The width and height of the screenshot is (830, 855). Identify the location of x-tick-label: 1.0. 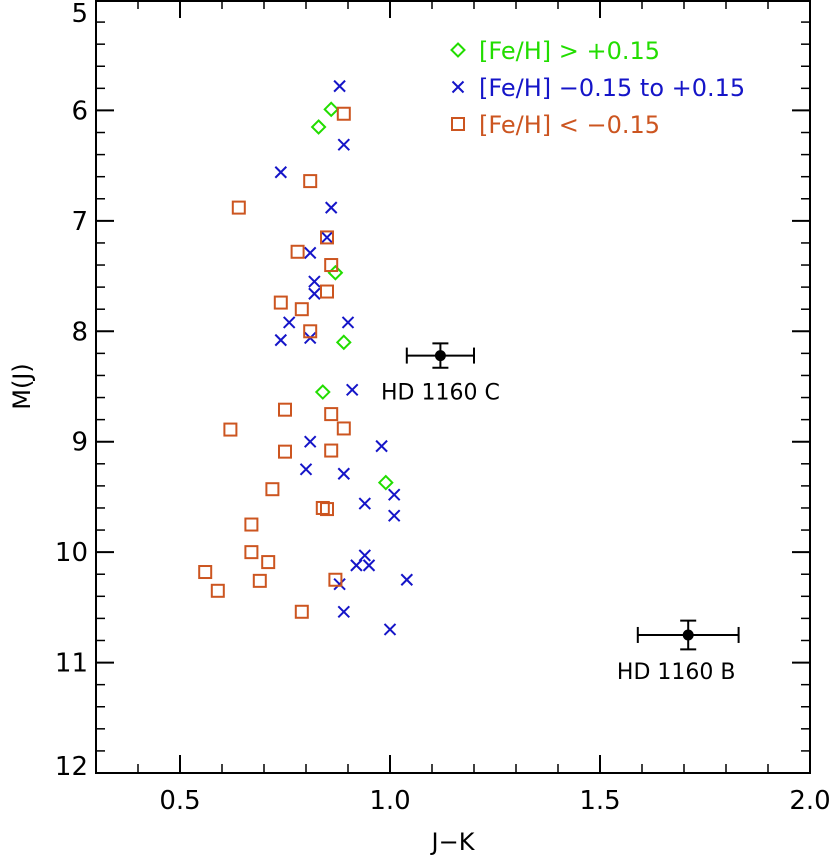
(389, 801).